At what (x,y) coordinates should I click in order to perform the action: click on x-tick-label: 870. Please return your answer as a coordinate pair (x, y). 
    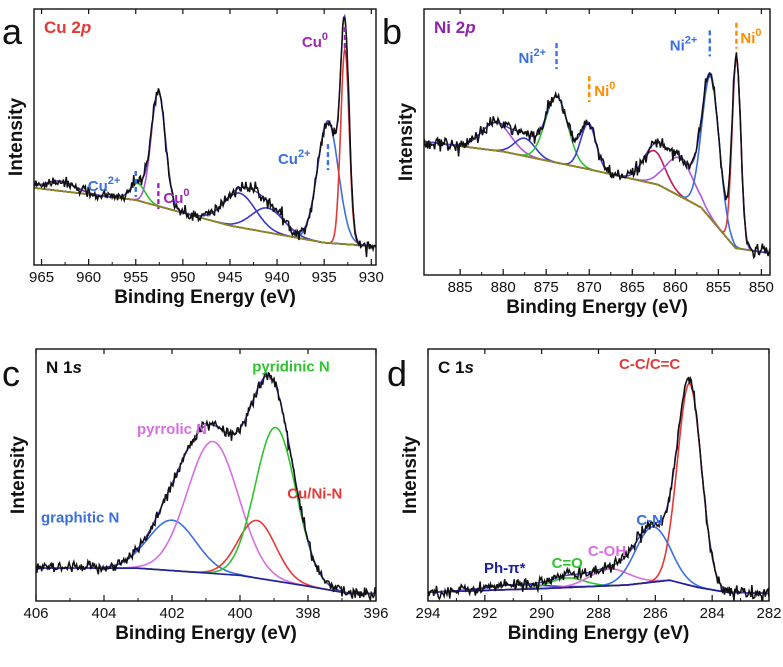
    Looking at the image, I should click on (589, 287).